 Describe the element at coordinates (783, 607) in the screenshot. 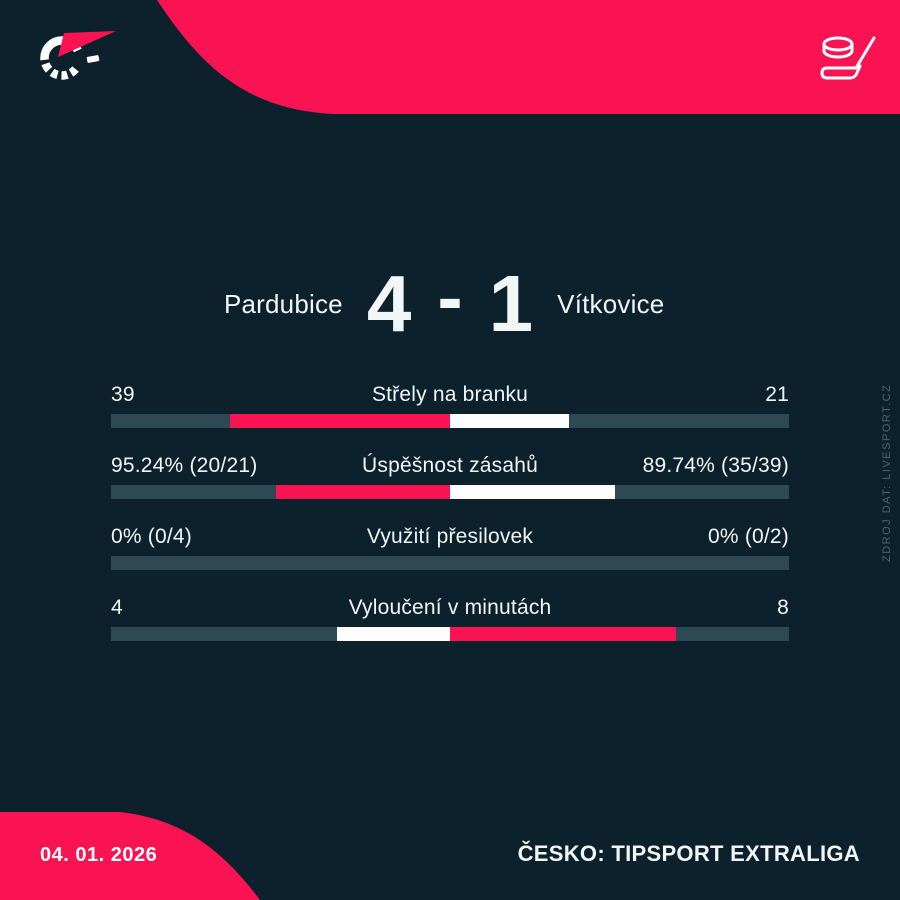

I see `away-stat-value: 8` at that location.